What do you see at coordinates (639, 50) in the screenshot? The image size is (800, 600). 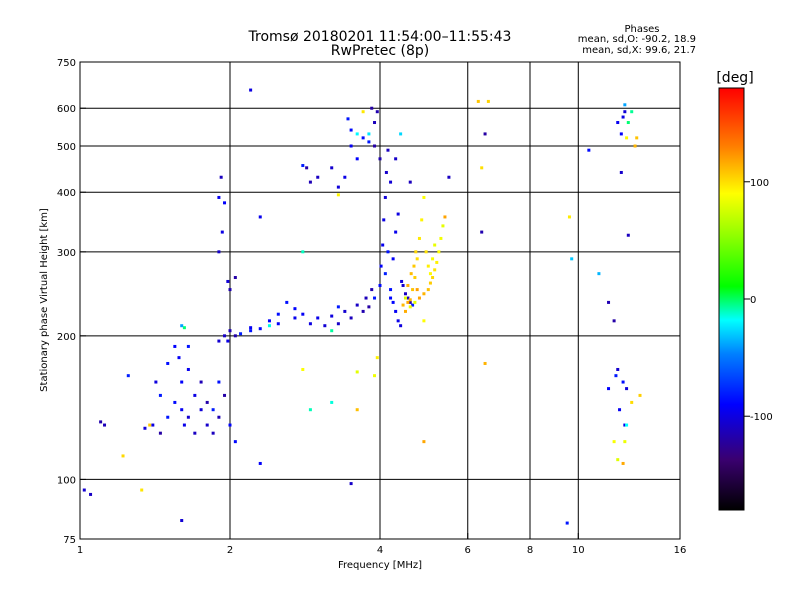 I see `stats-line-x: mean, sd,X: 99.6, 21.7` at bounding box center [639, 50].